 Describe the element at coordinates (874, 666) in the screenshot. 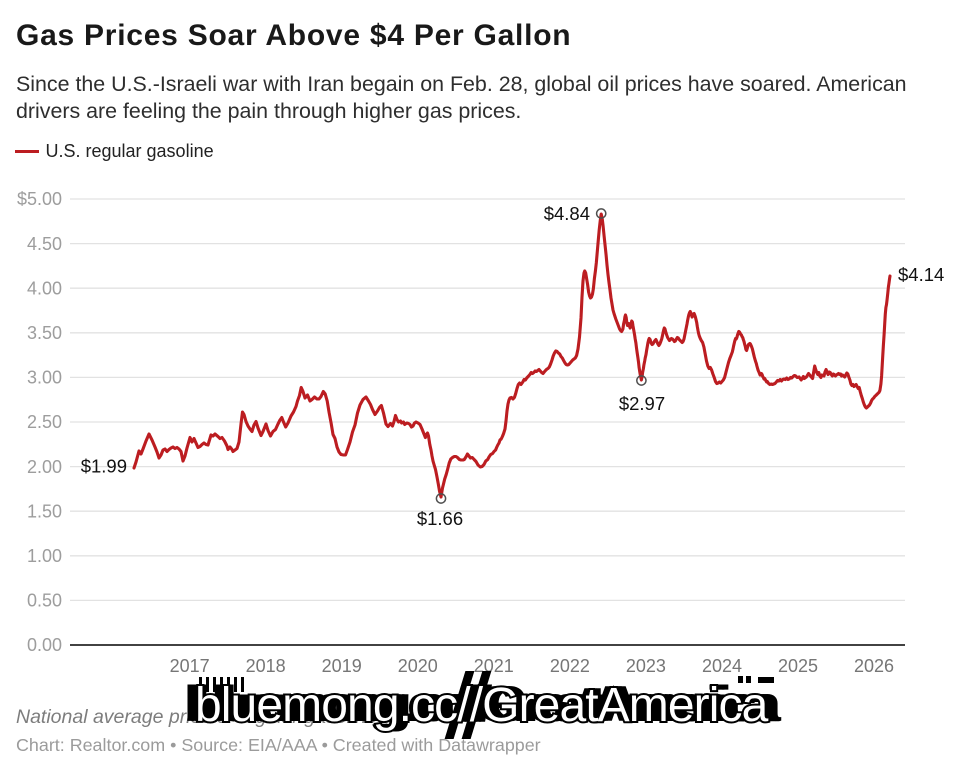

I see `svg-text: 2026` at that location.